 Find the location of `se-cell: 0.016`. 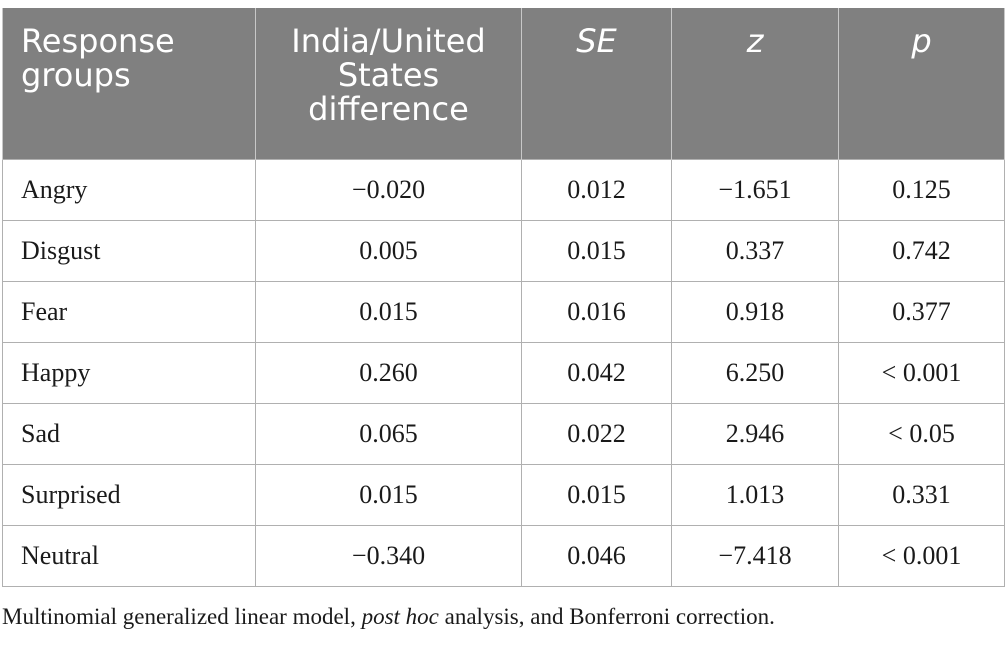

se-cell: 0.016 is located at coordinates (596, 311).